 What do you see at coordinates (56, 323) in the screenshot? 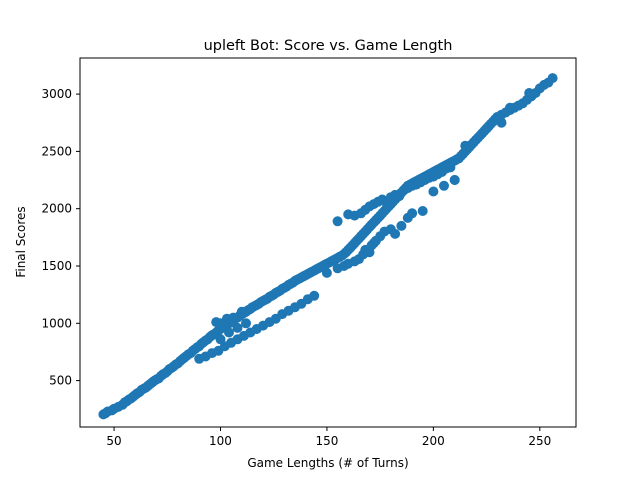
I see `y-tick-label: 1000` at bounding box center [56, 323].